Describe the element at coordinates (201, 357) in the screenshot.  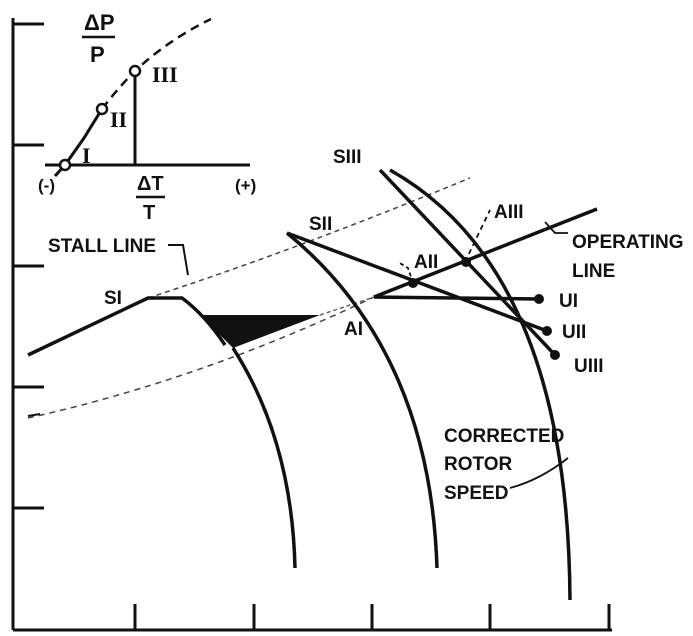
I see `operating-line-lower-dashed` at that location.